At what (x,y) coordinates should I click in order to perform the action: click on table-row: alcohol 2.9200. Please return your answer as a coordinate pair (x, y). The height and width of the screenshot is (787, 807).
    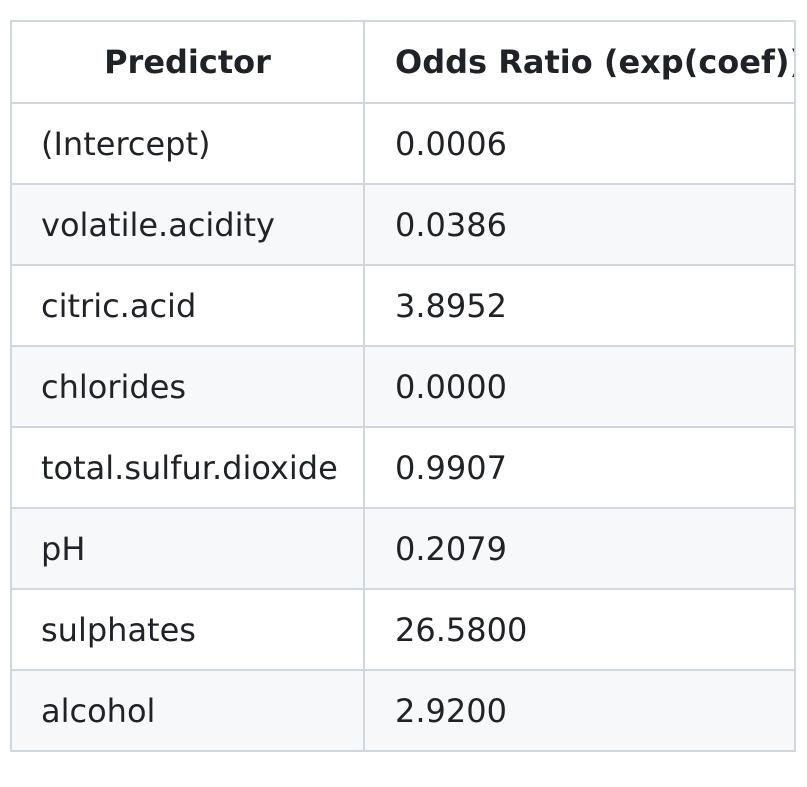
    Looking at the image, I should click on (403, 710).